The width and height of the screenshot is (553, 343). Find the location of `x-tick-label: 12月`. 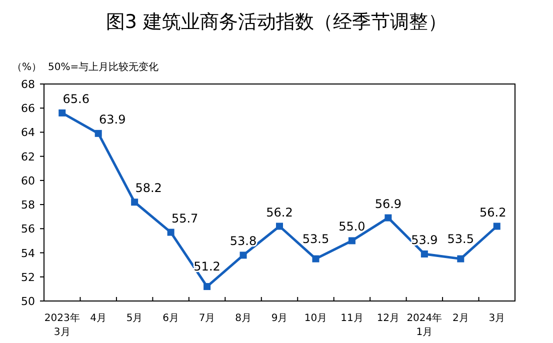

x-tick-label: 12月 is located at coordinates (388, 318).